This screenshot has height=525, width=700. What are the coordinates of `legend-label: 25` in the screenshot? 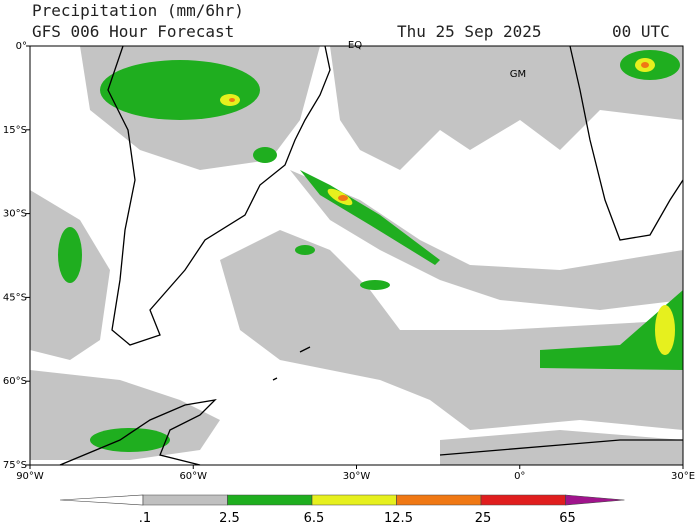 It's located at (483, 518).